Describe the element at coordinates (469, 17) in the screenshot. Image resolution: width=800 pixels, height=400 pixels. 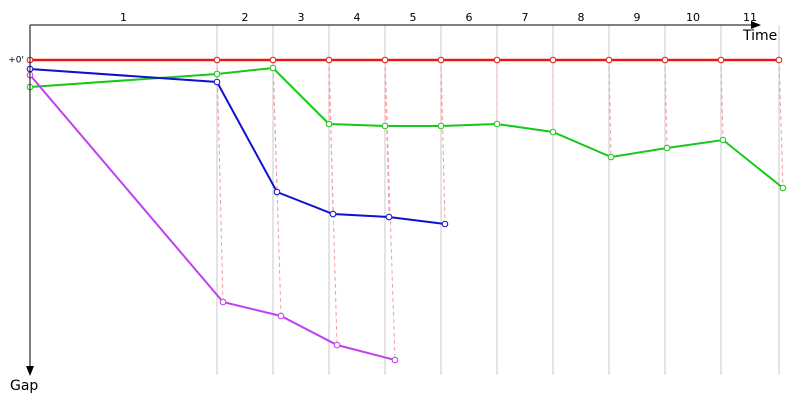
I see `lap-label: 6` at that location.